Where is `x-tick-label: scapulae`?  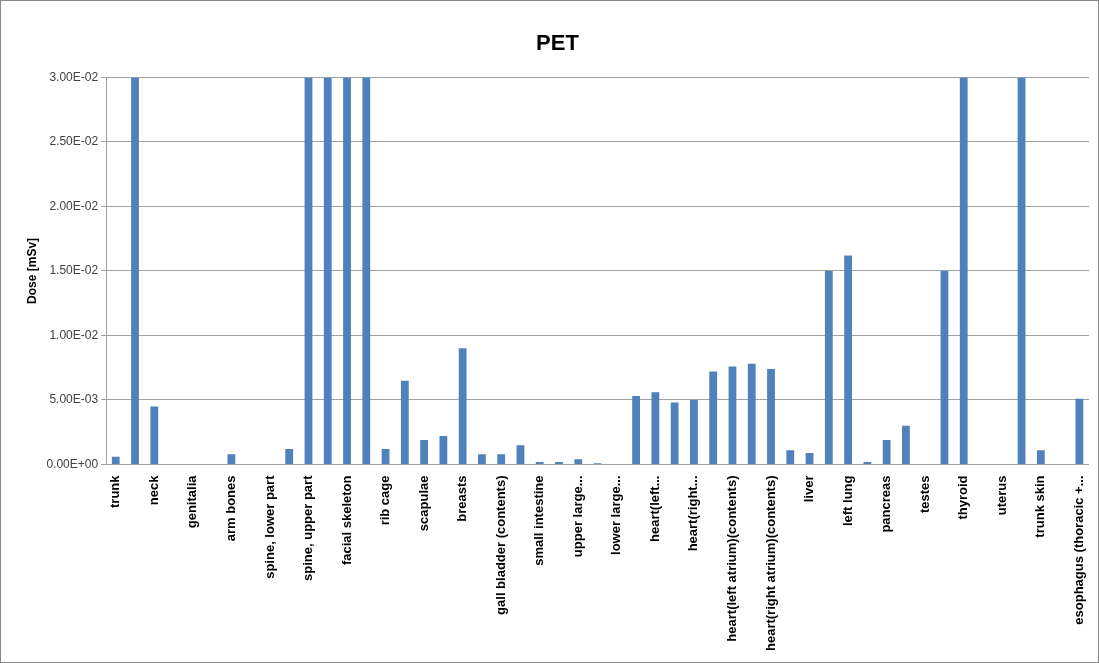
x-tick-label: scapulae is located at coordinates (423, 503).